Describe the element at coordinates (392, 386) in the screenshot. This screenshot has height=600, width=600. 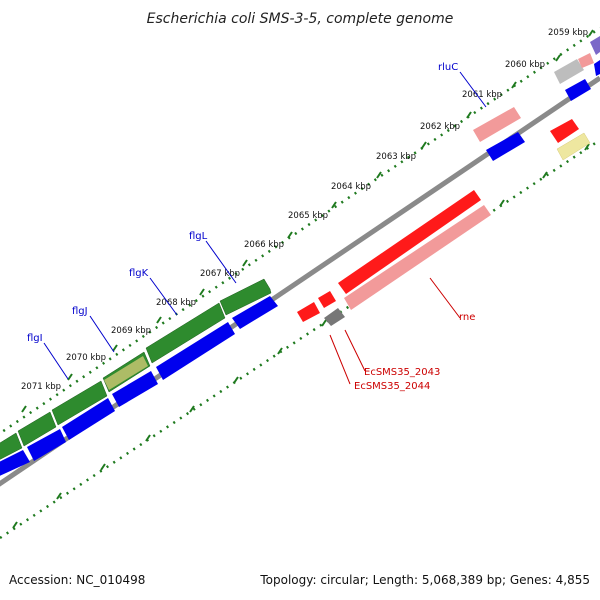
I see `gene-label-ecsms35-2044: EcSMS35_2044` at that location.